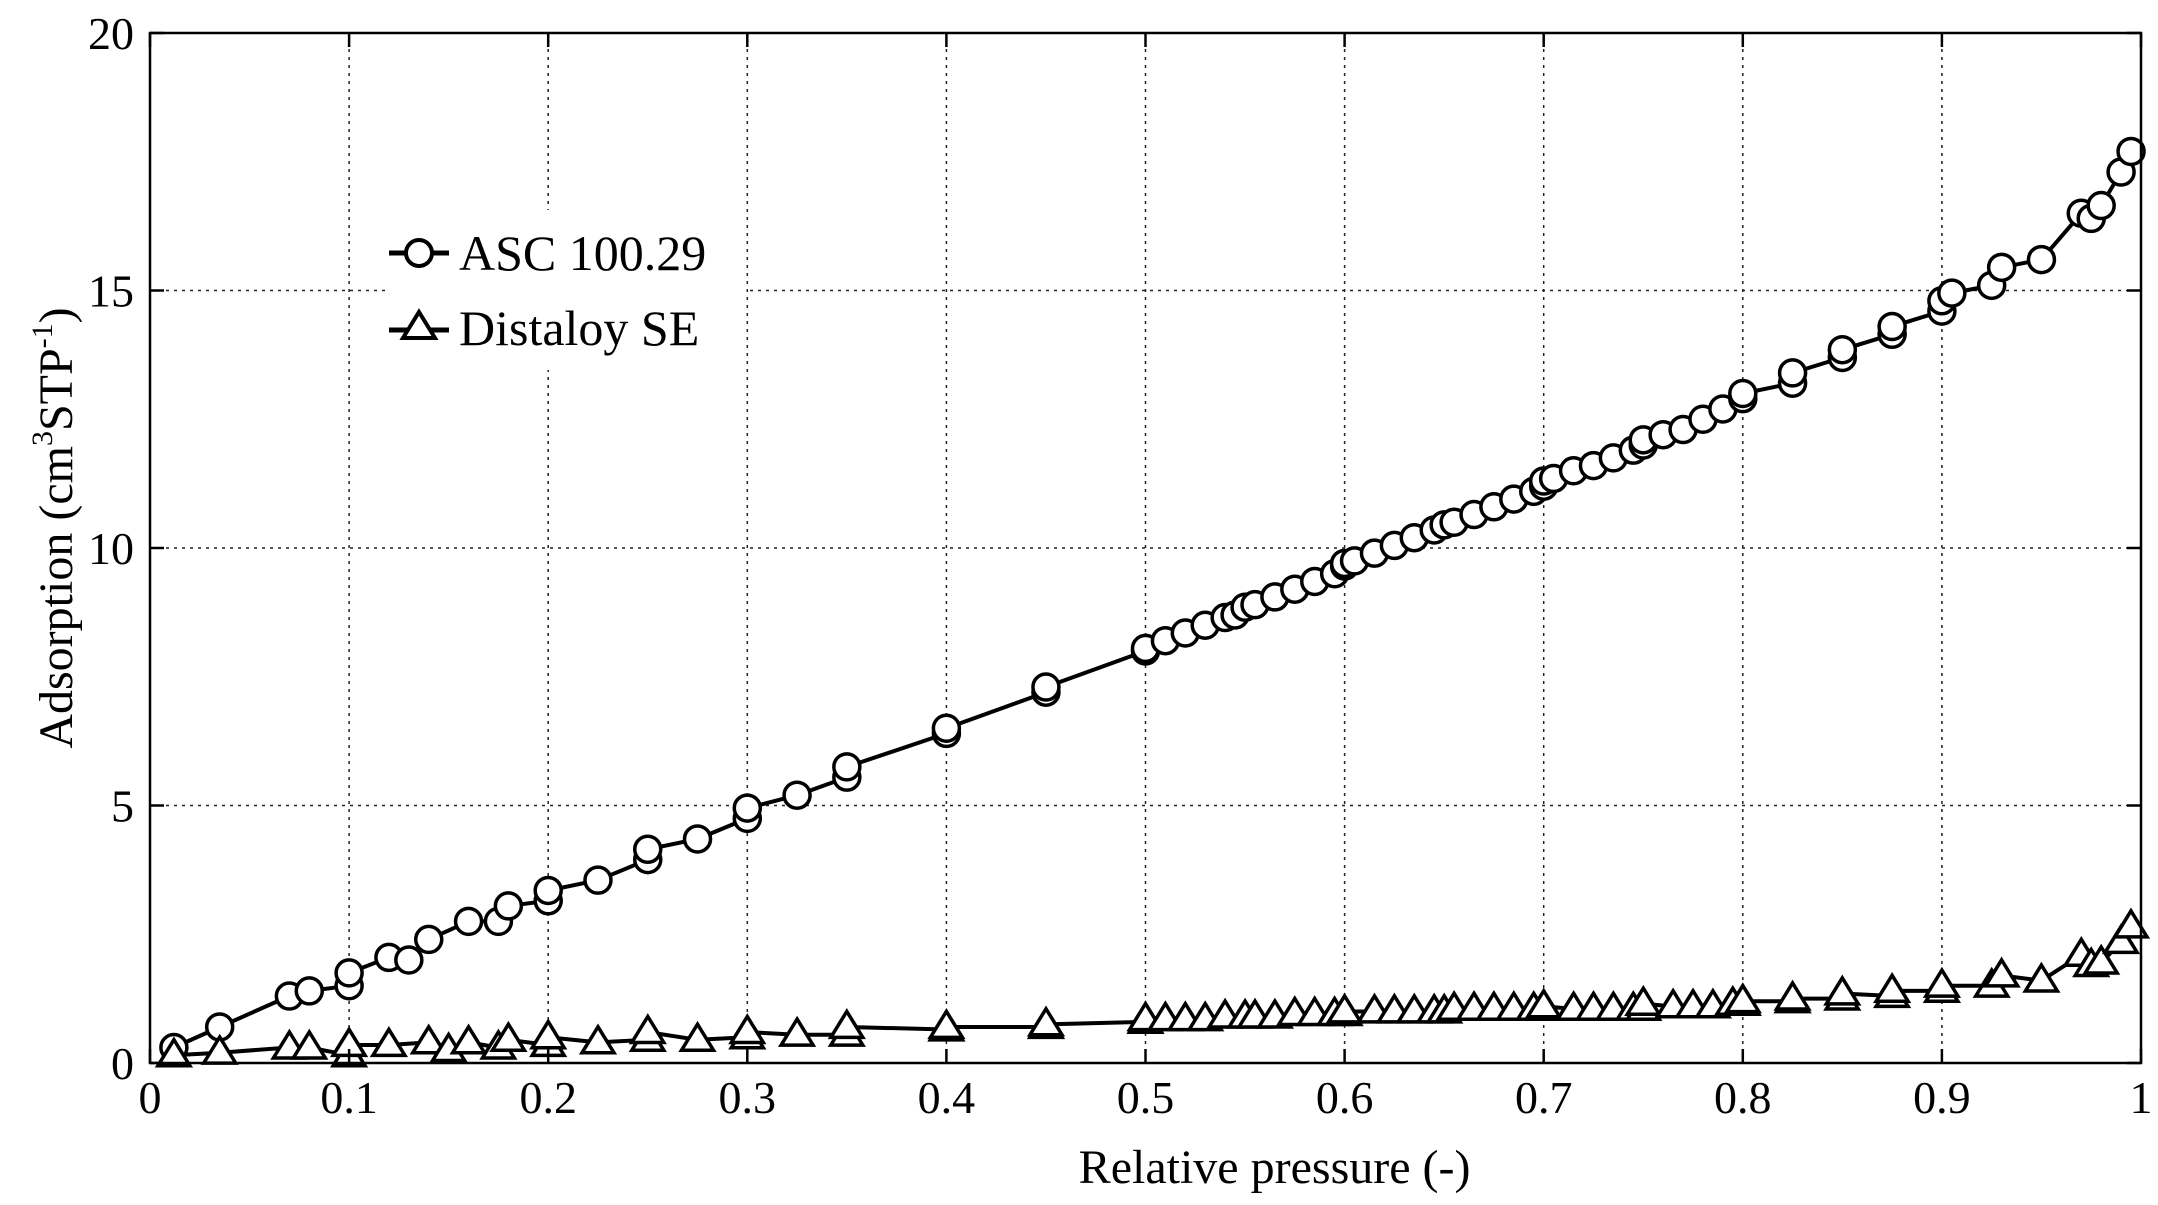  I want to click on legend-label-distaloy: Distaloy SE, so click(579, 328).